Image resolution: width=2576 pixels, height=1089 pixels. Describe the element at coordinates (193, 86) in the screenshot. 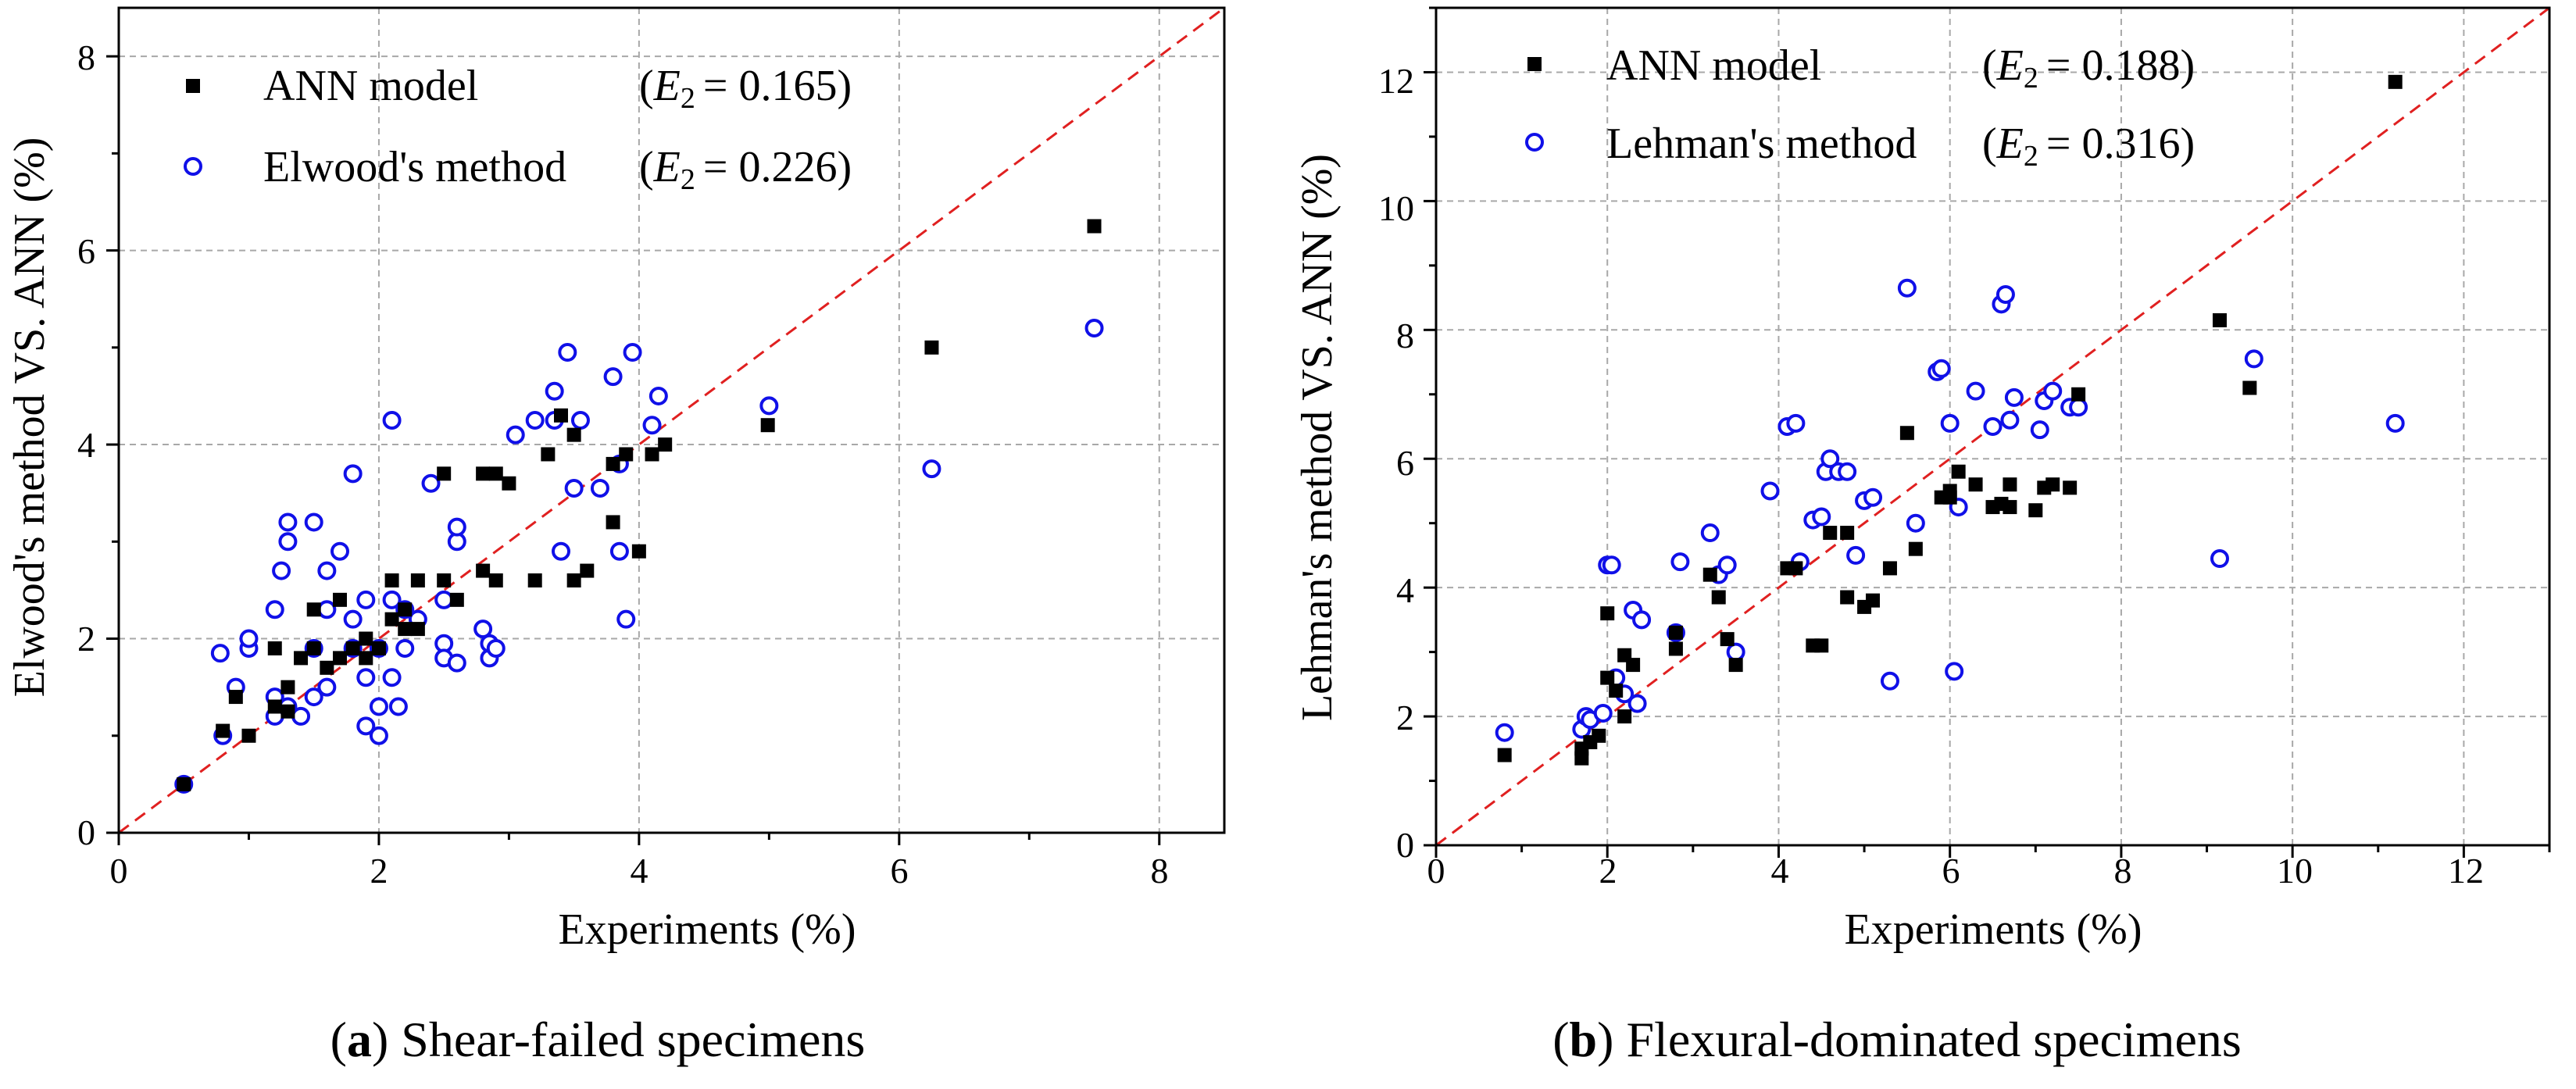

I see `legend-square-marker` at that location.